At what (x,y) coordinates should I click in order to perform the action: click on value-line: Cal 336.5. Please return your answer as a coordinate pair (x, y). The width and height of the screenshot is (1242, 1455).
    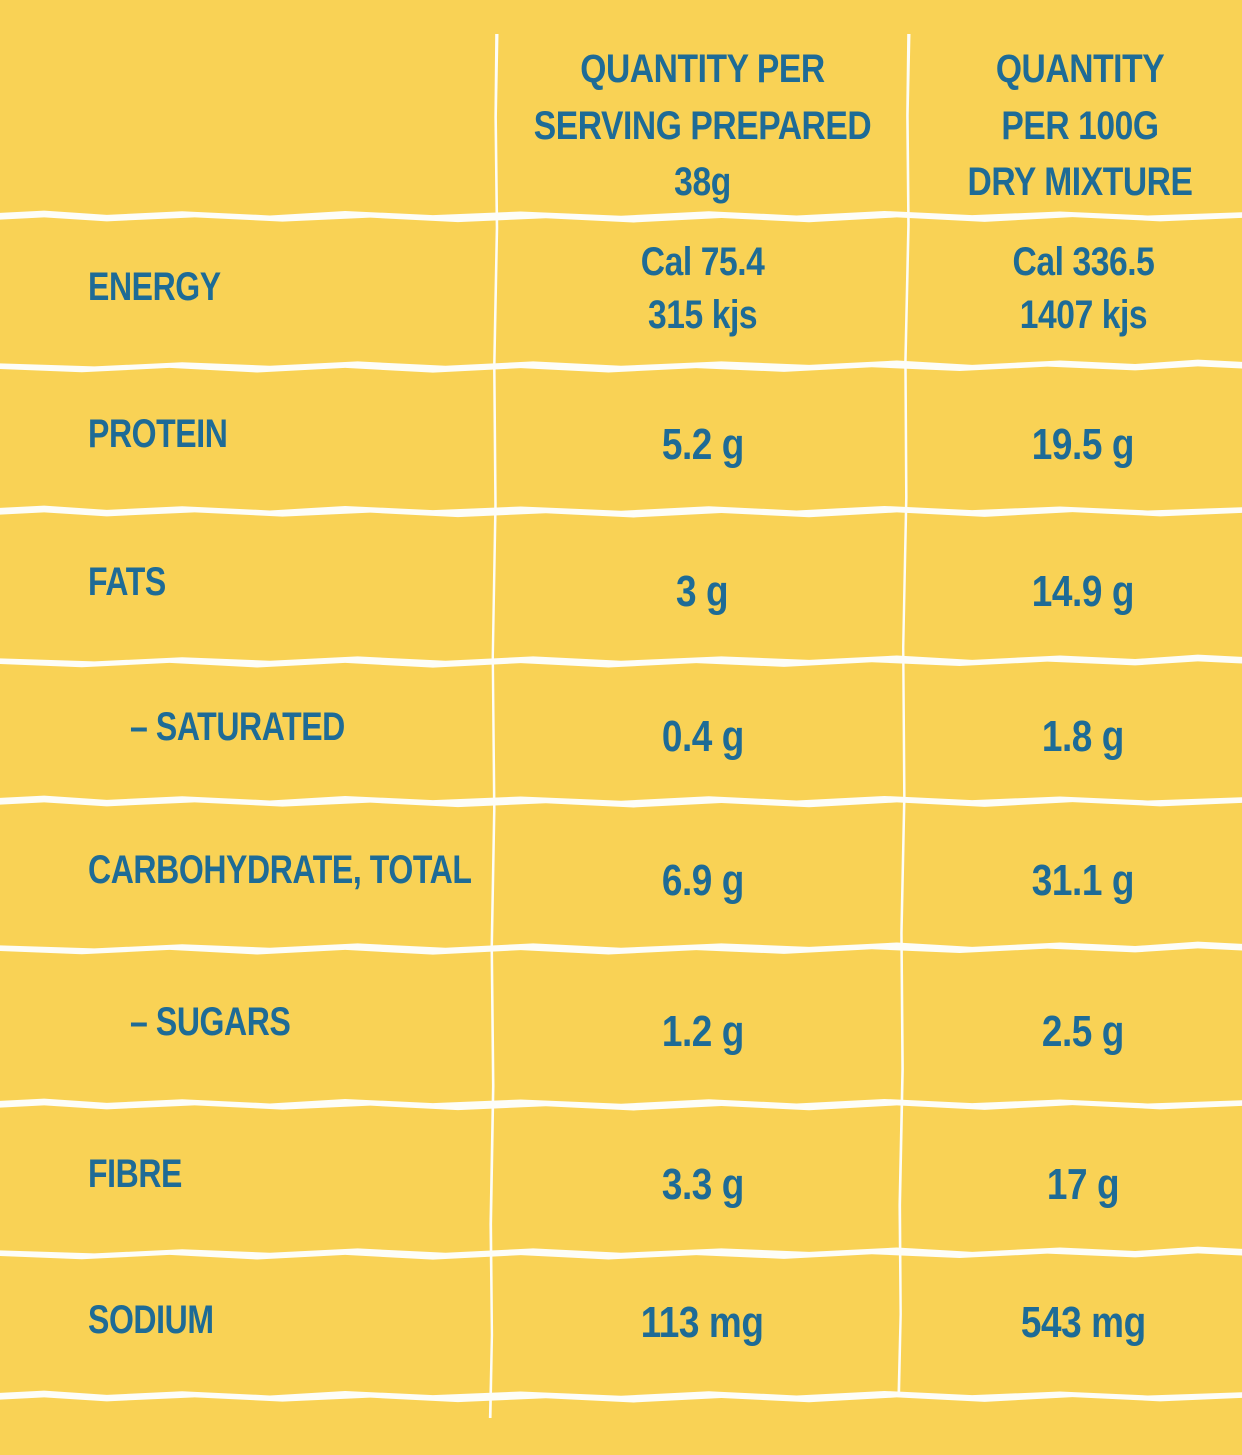
    Looking at the image, I should click on (1083, 262).